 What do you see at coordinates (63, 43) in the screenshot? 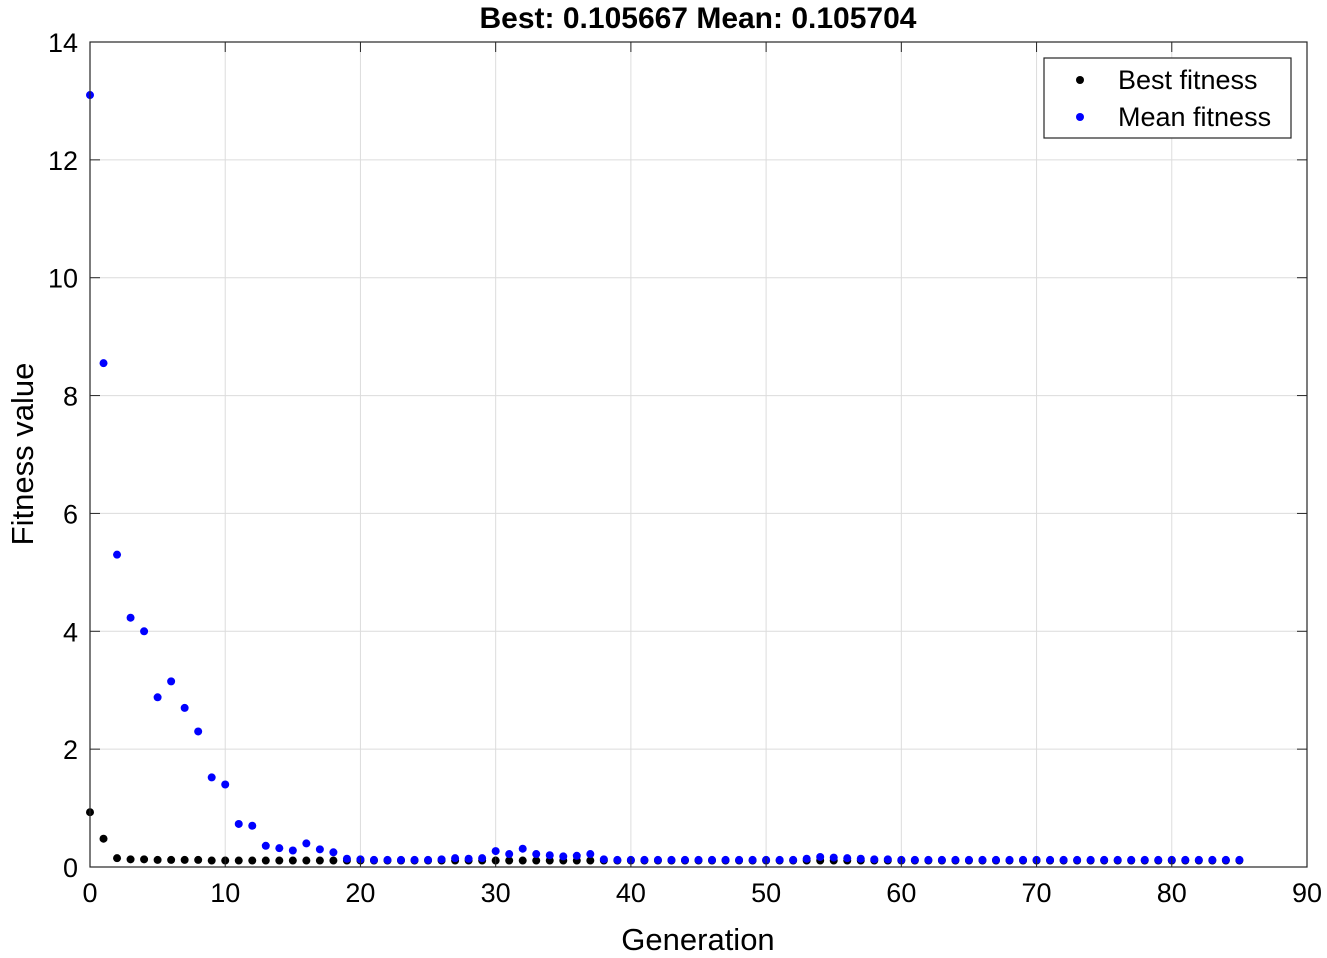
I see `y-tick-label: 14` at bounding box center [63, 43].